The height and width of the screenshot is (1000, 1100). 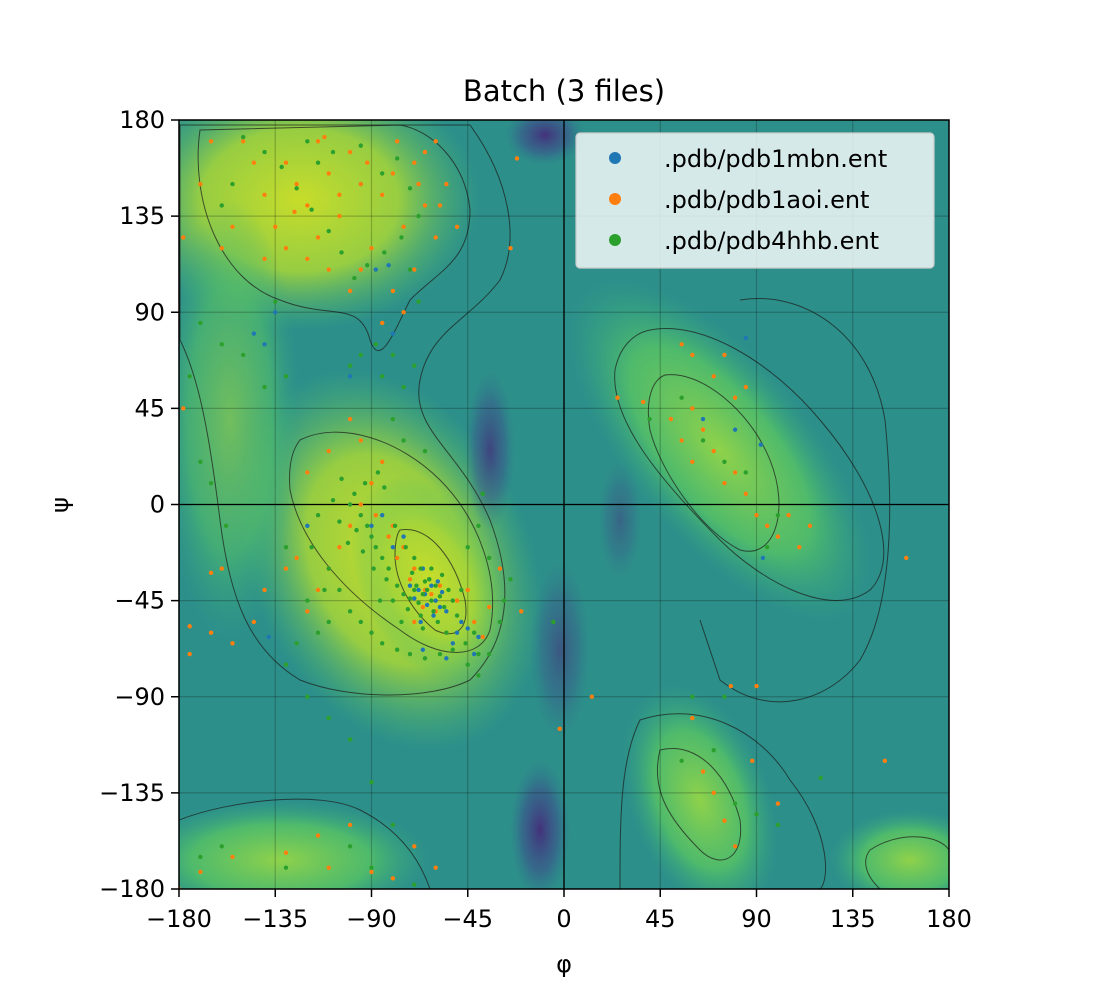 What do you see at coordinates (132, 793) in the screenshot?
I see `y-tick-label: −135` at bounding box center [132, 793].